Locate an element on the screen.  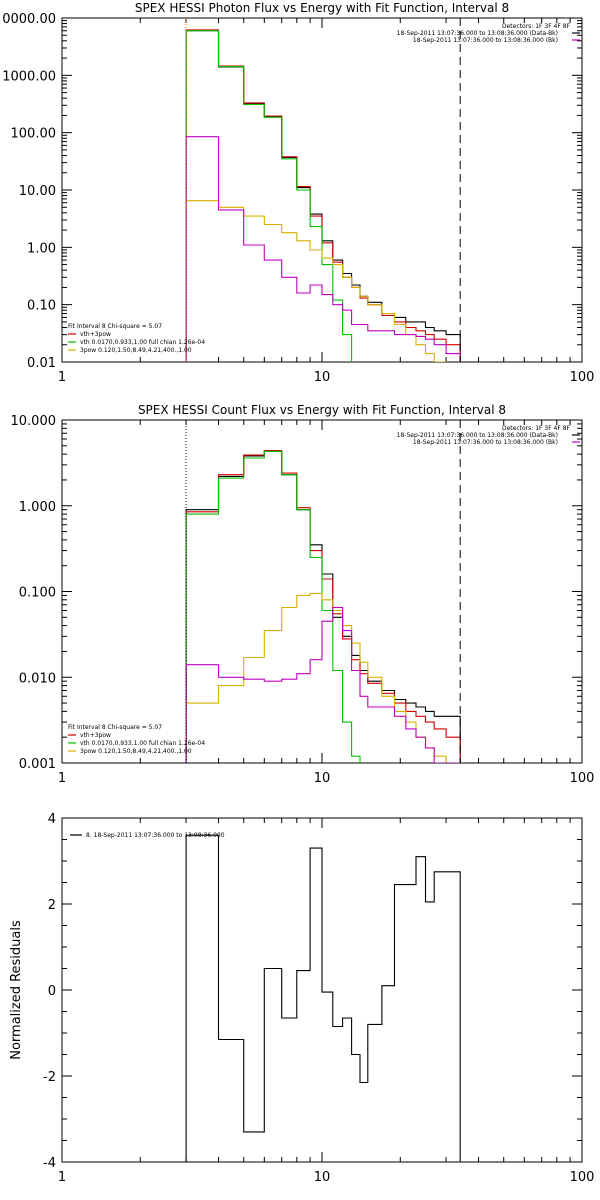
y-tick-label: 1.000 is located at coordinates (37, 507).